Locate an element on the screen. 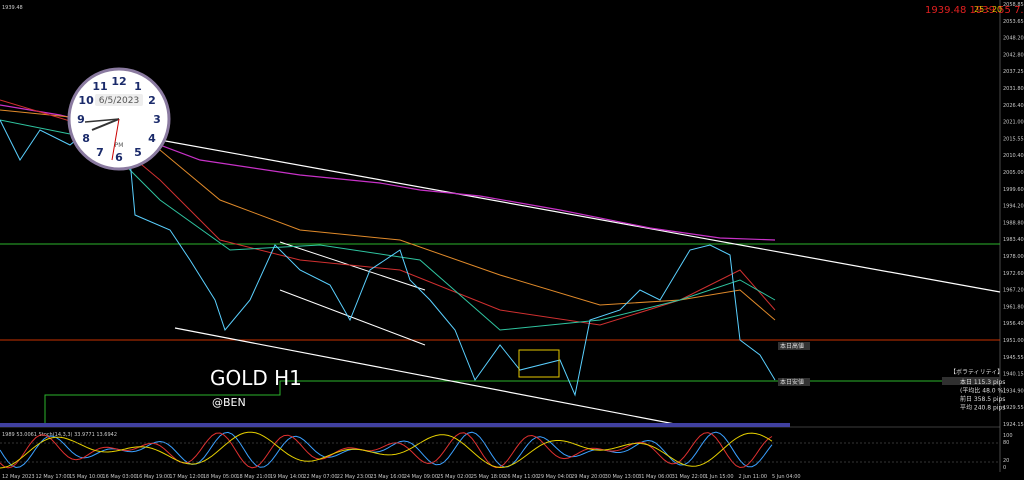 The width and height of the screenshot is (1024, 480). price-label: 1967.20 is located at coordinates (1013, 291).